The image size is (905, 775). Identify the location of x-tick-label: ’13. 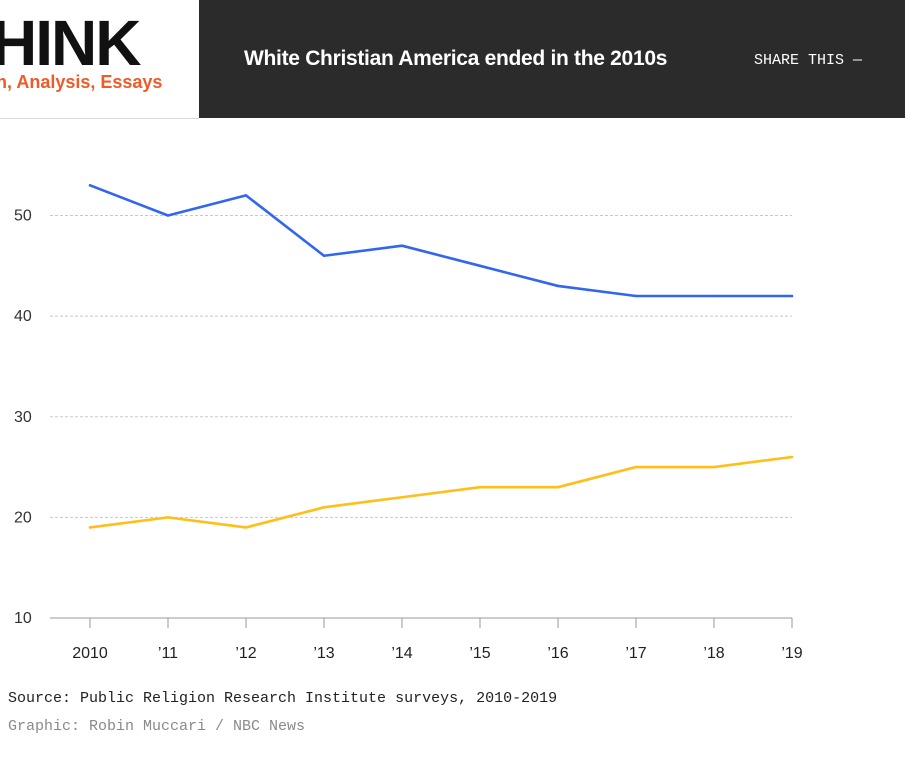
(323, 653).